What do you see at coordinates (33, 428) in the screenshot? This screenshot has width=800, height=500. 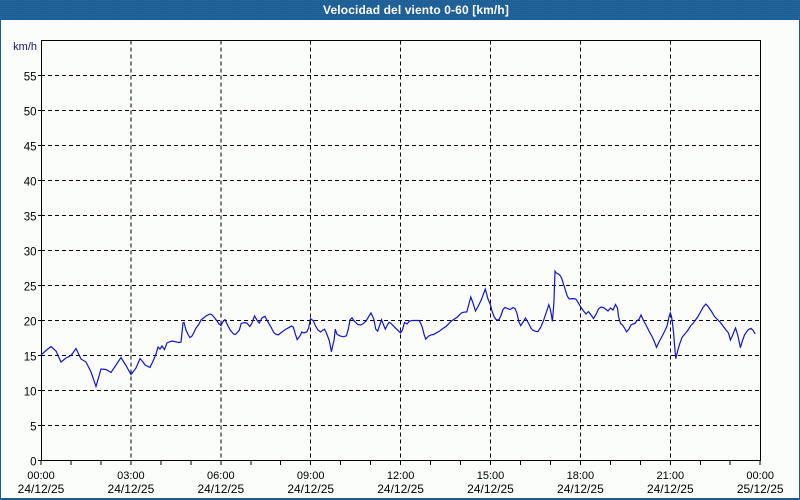 I see `svg-text: 5` at bounding box center [33, 428].